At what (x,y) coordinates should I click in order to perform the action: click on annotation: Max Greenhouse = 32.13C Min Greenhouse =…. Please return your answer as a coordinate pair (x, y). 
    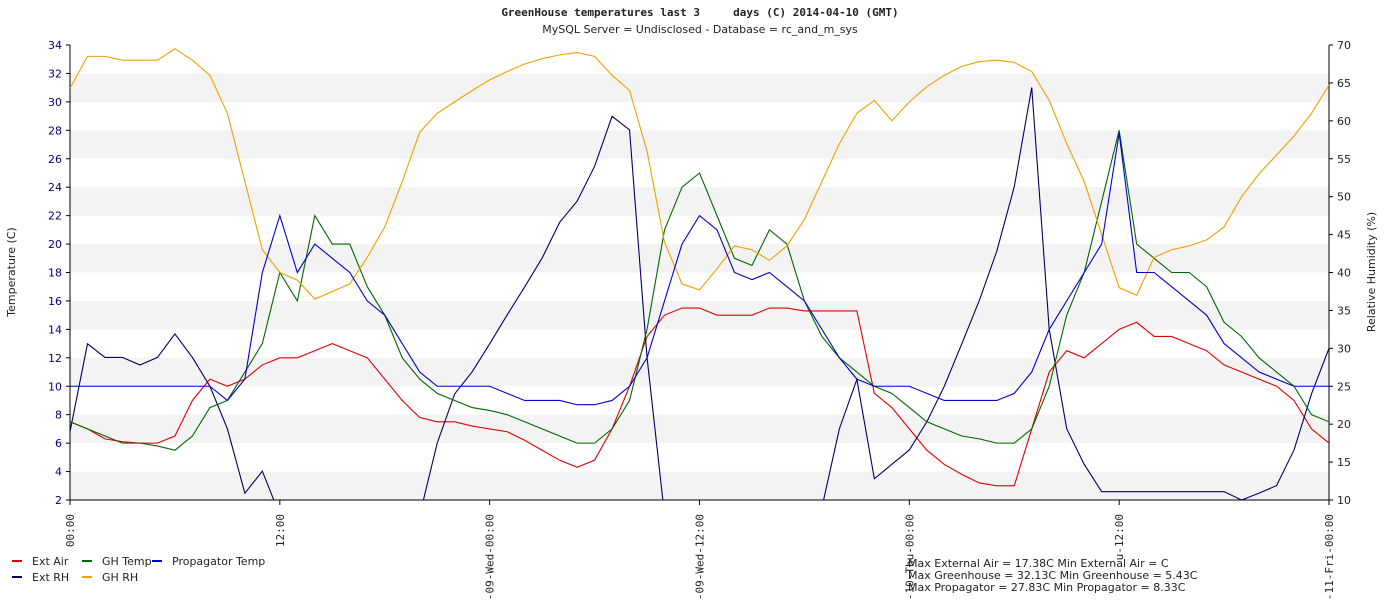
    Looking at the image, I should click on (1053, 575).